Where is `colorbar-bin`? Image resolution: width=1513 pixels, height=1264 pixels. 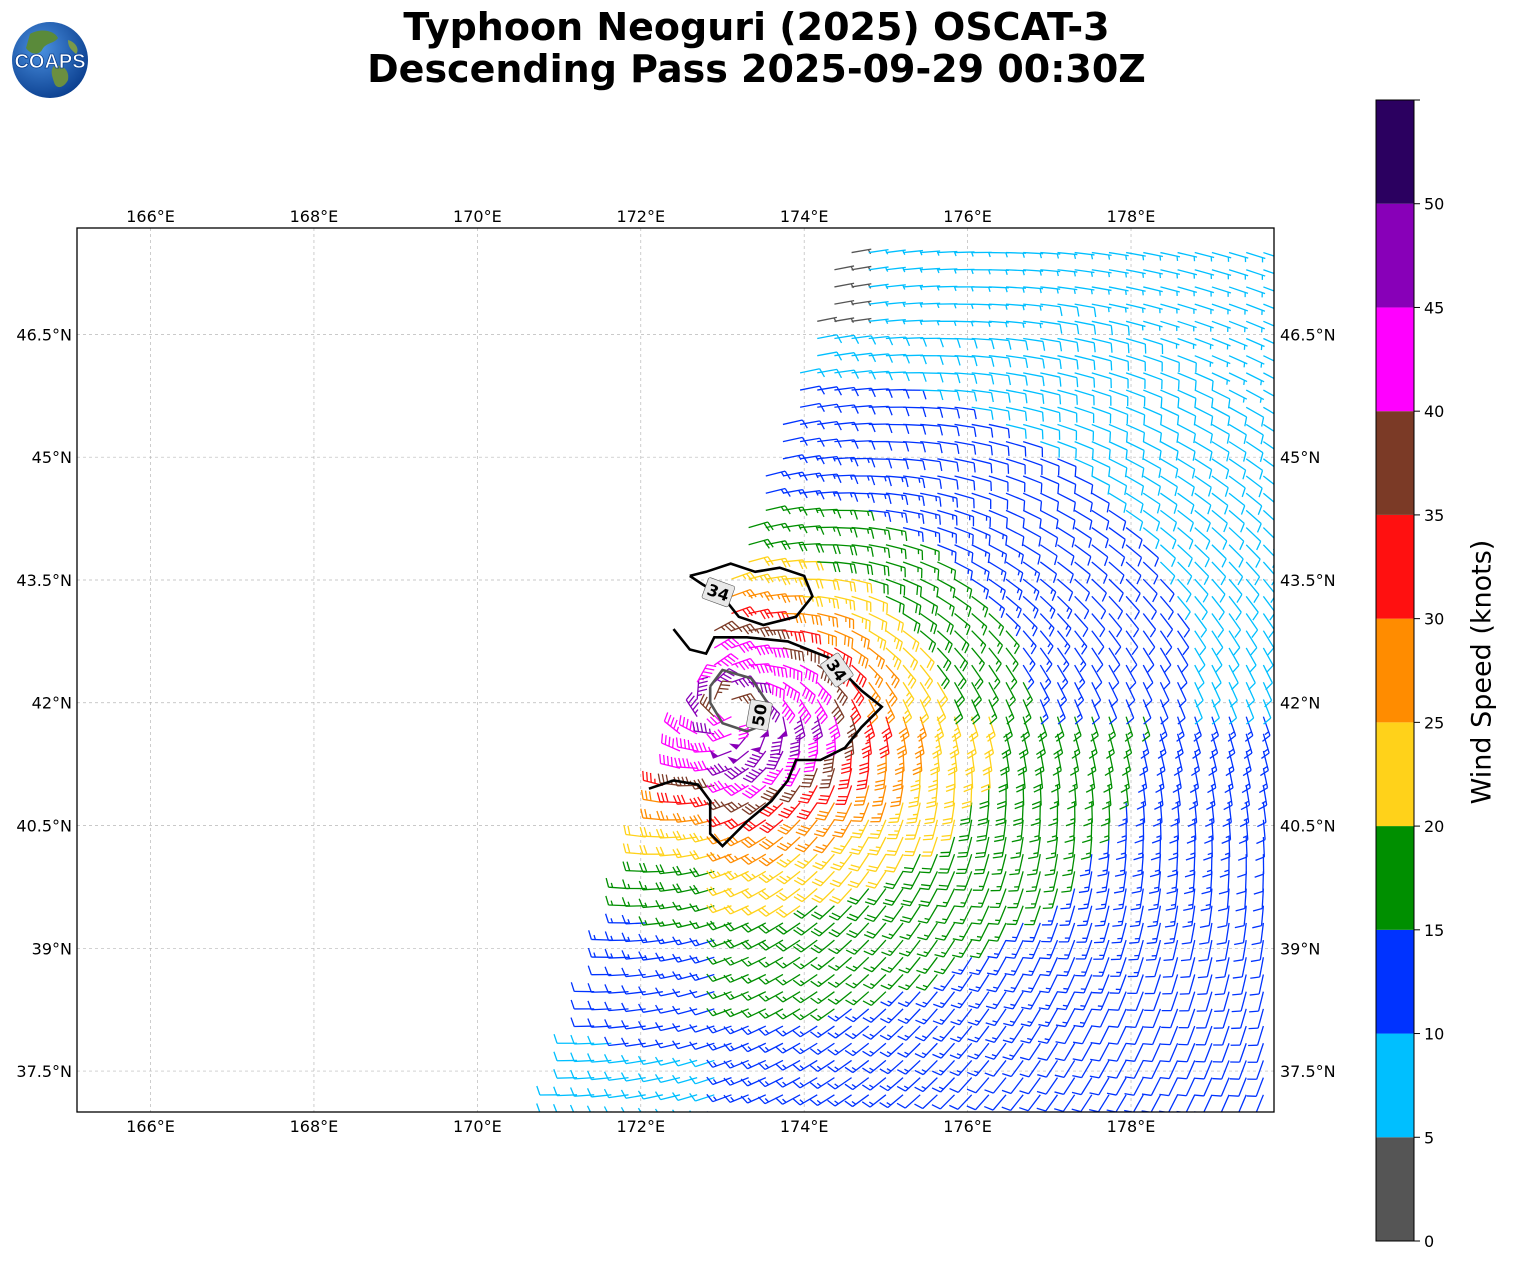
colorbar-bin is located at coordinates (1395, 774).